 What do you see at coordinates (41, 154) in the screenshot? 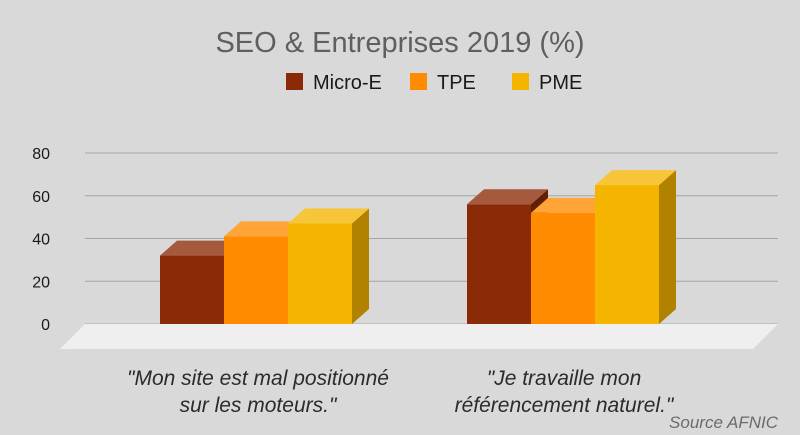
I see `y-tick-label: 80` at bounding box center [41, 154].